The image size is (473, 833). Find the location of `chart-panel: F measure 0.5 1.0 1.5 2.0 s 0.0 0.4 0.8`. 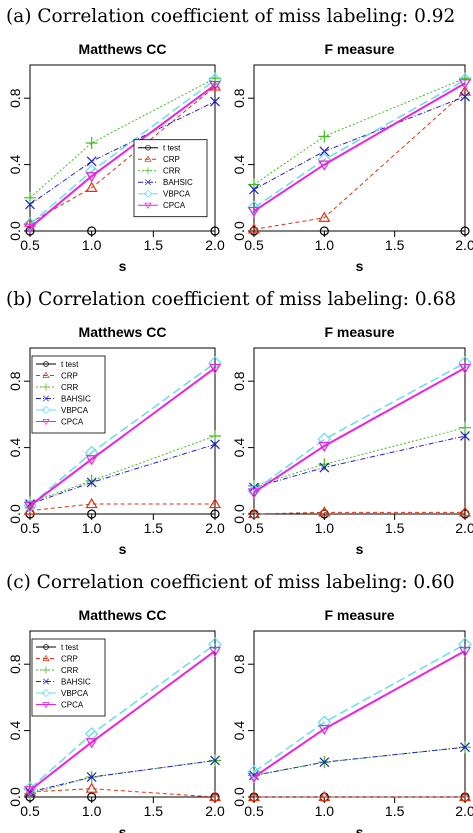

chart-panel: F measure 0.5 1.0 1.5 2.0 s 0.0 0.4 0.8 is located at coordinates (352, 440).